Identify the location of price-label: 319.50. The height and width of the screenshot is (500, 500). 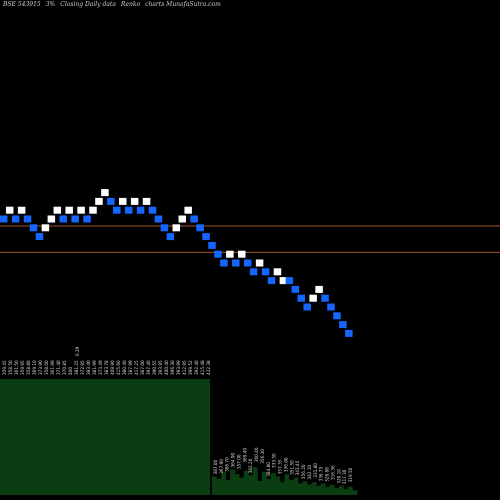
(350, 474).